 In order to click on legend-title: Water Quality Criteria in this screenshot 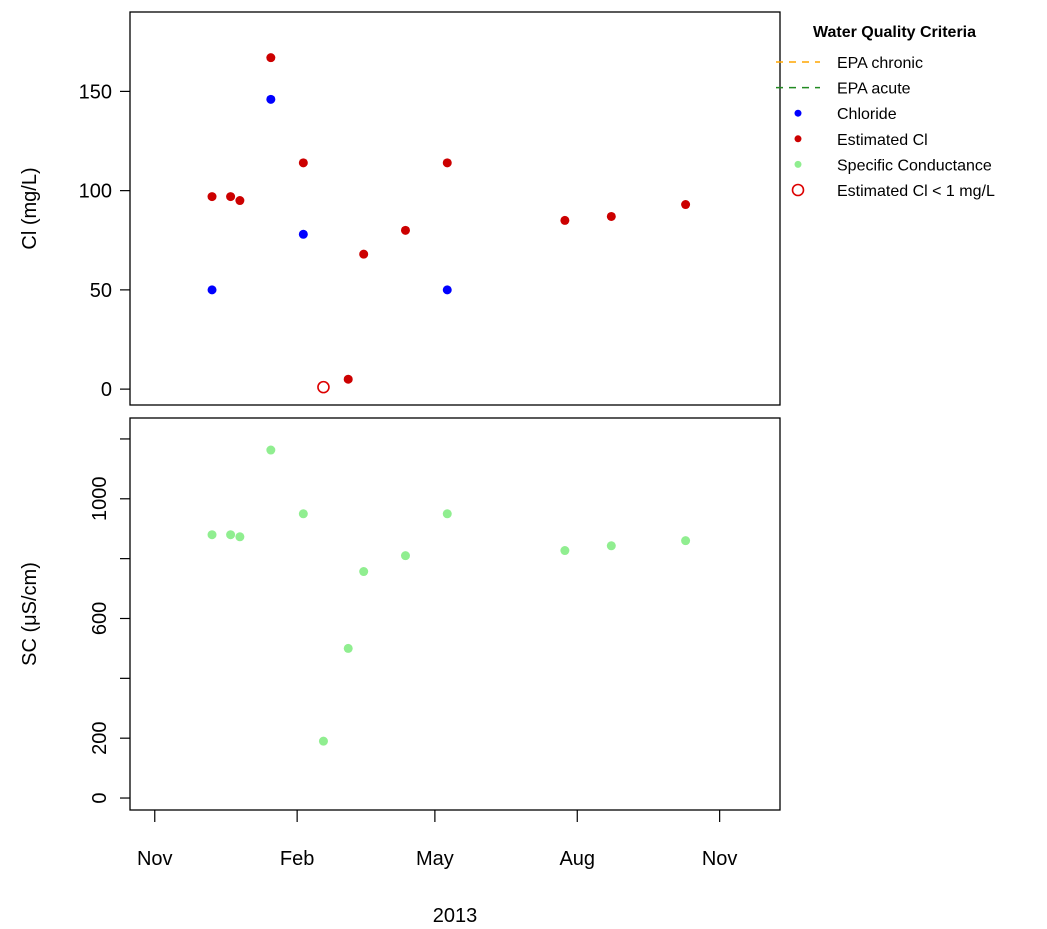, I will do `click(894, 32)`.